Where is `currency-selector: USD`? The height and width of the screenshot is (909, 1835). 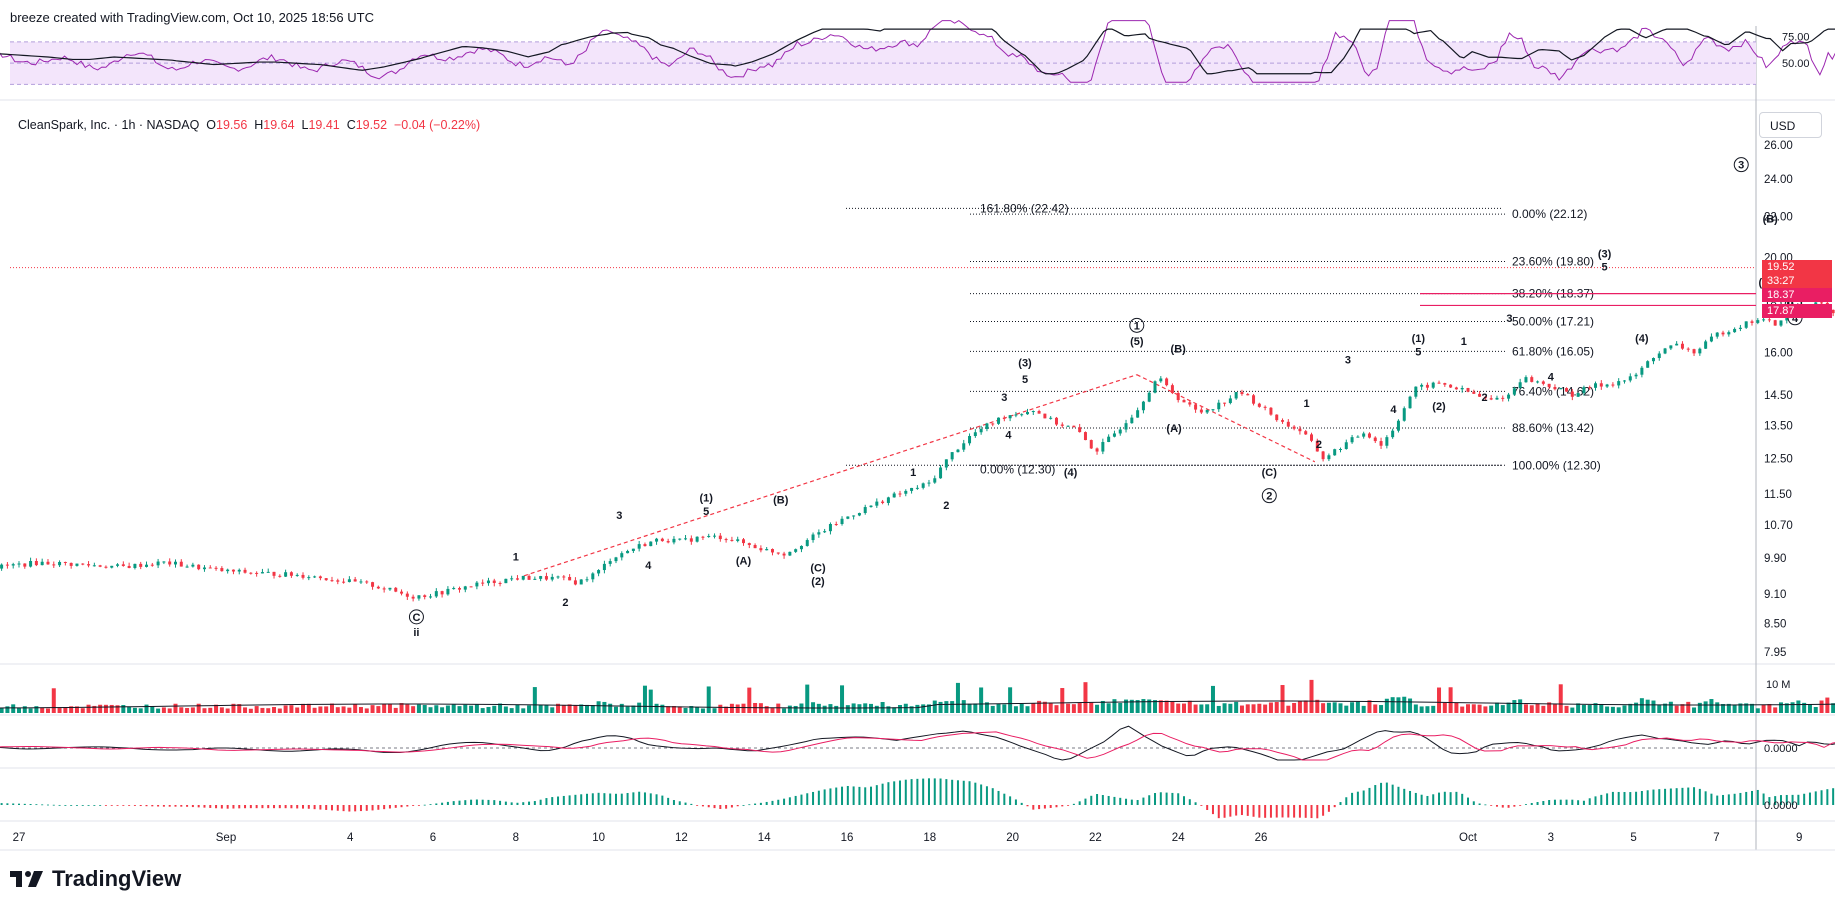 currency-selector: USD is located at coordinates (1790, 125).